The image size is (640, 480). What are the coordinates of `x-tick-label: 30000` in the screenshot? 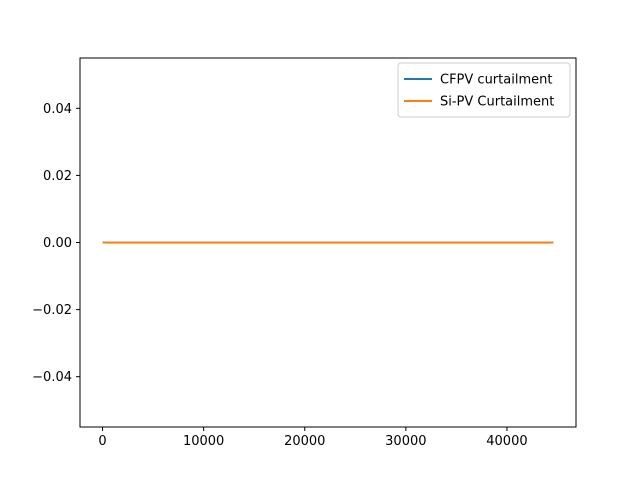 It's located at (405, 441).